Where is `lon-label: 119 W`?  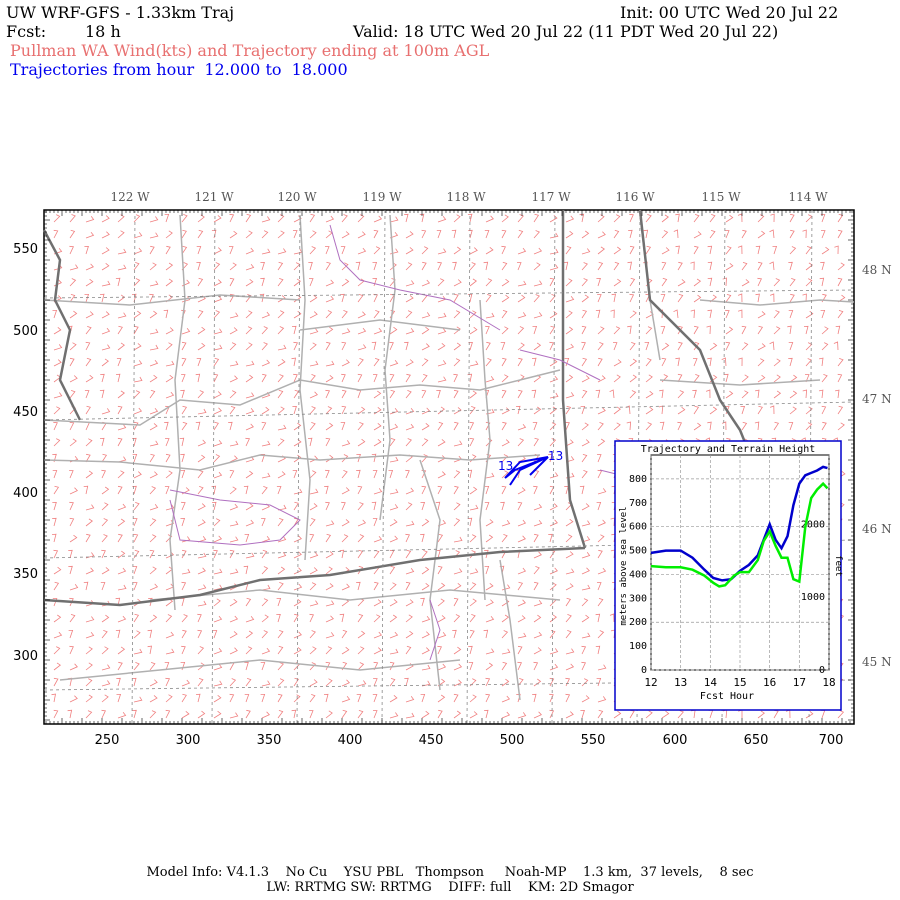 lon-label: 119 W is located at coordinates (382, 197).